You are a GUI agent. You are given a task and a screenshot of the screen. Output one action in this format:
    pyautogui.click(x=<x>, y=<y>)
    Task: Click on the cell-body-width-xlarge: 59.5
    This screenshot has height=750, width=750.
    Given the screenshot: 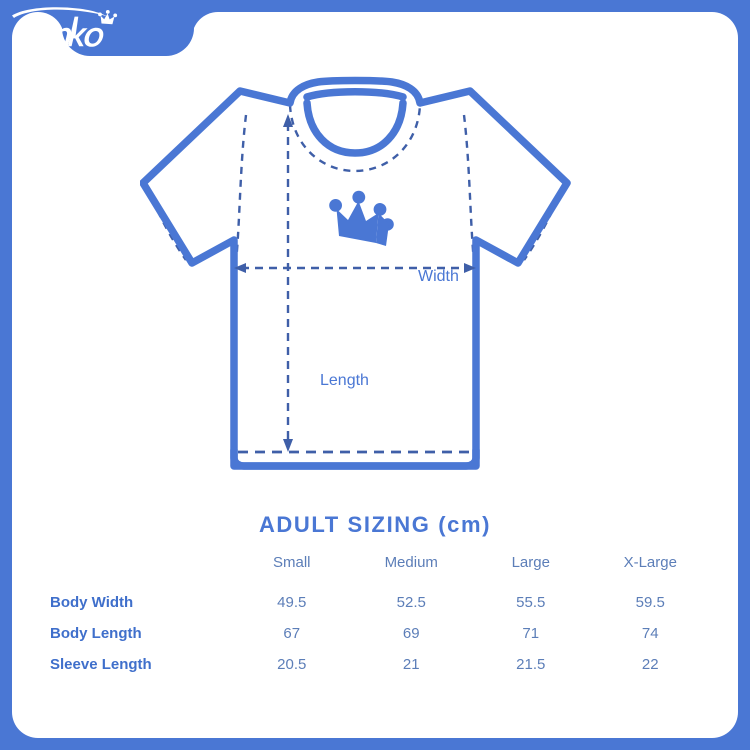 What is the action you would take?
    pyautogui.click(x=650, y=602)
    